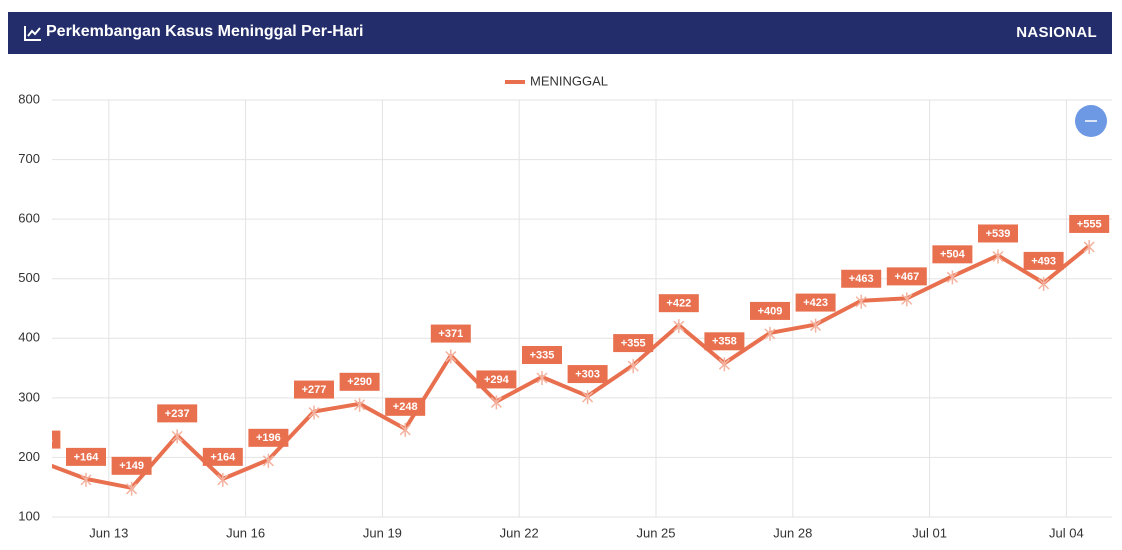  I want to click on y-tick-label: 200, so click(29, 456).